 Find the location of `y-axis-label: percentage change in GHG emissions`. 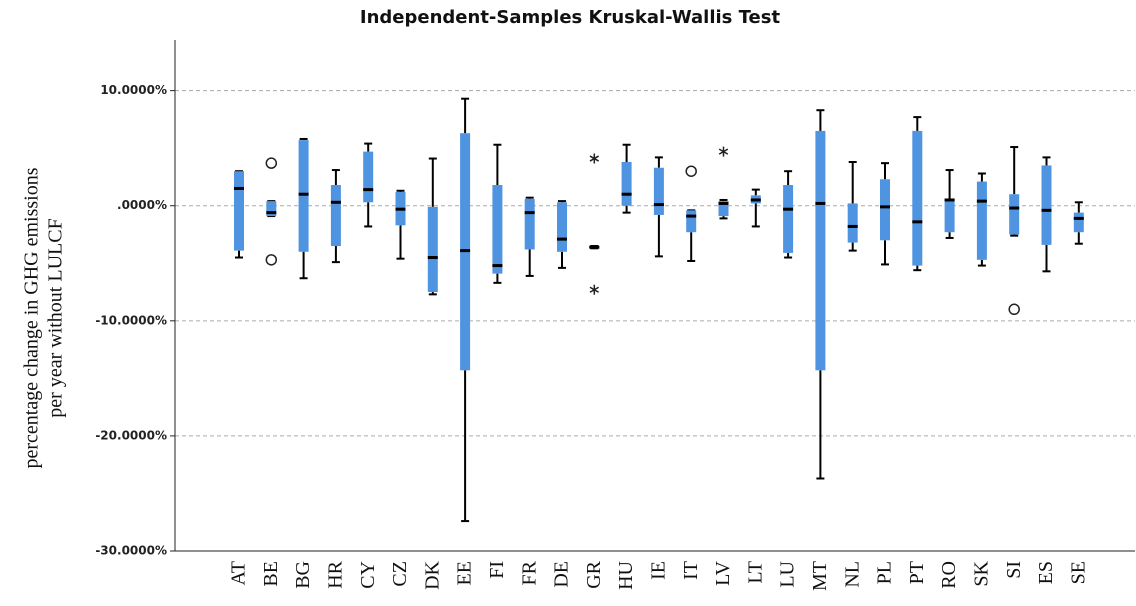

y-axis-label: percentage change in GHG emissions is located at coordinates (32, 317).